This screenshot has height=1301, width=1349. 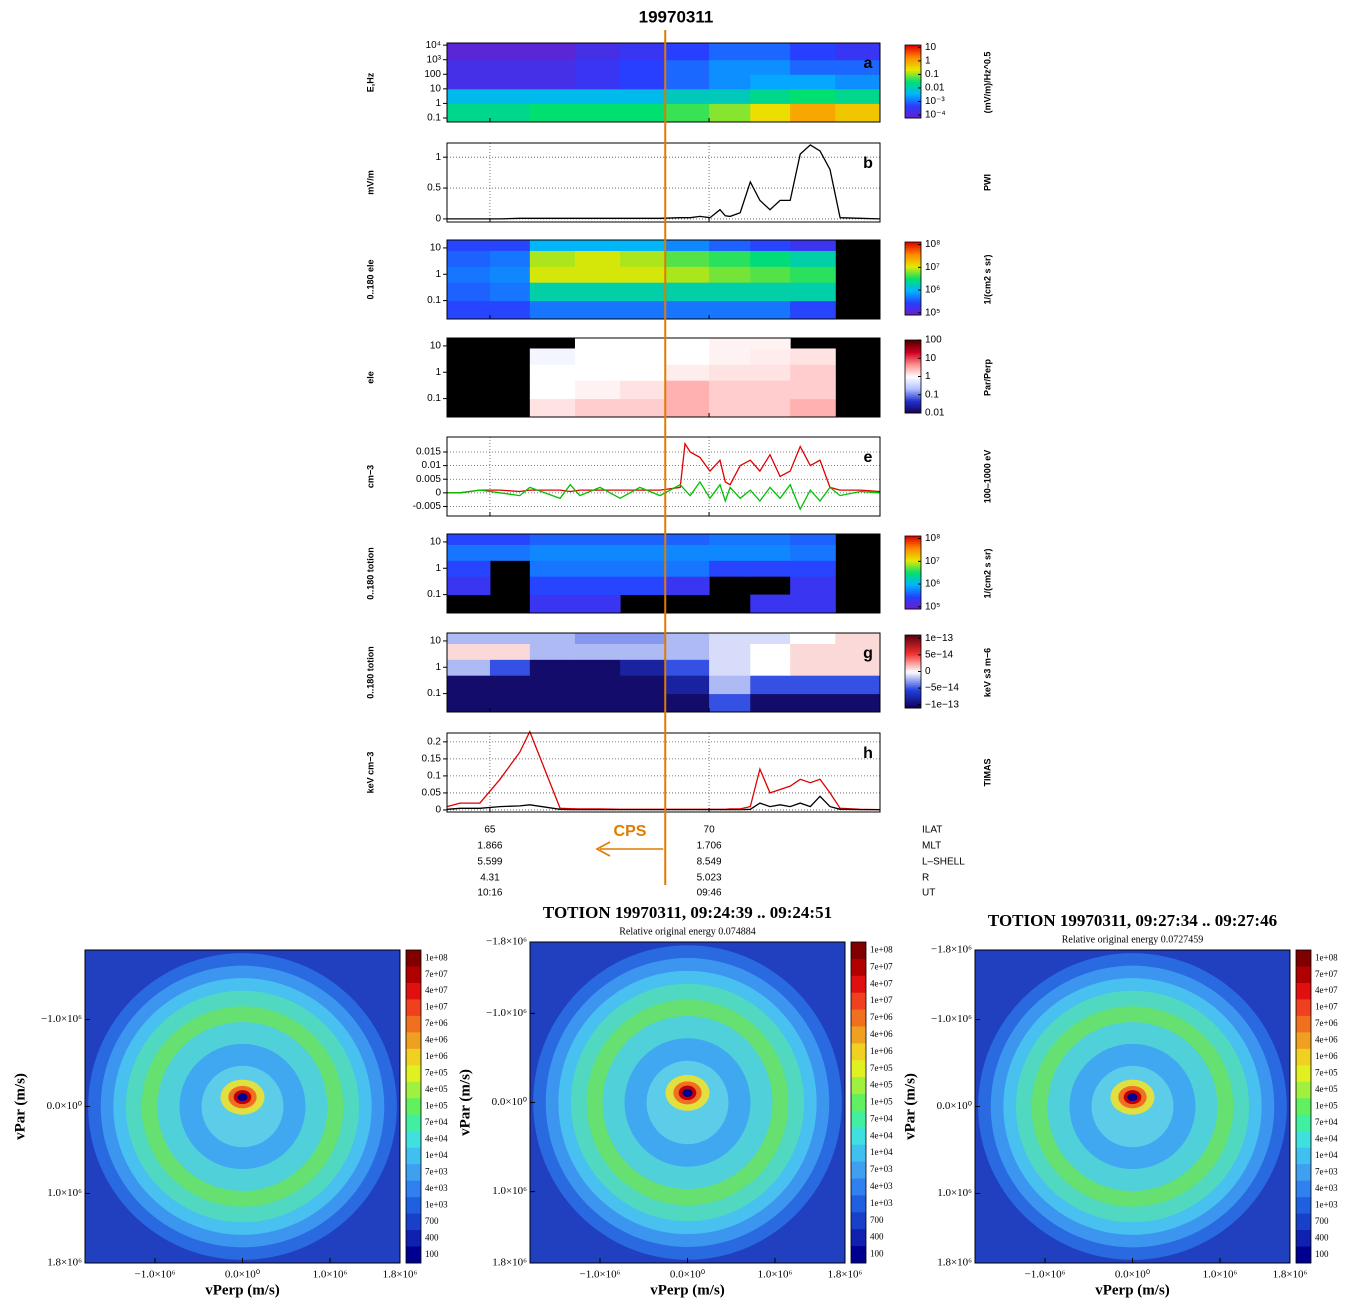 I want to click on colorbar-label: 1e+03, so click(x=436, y=1204).